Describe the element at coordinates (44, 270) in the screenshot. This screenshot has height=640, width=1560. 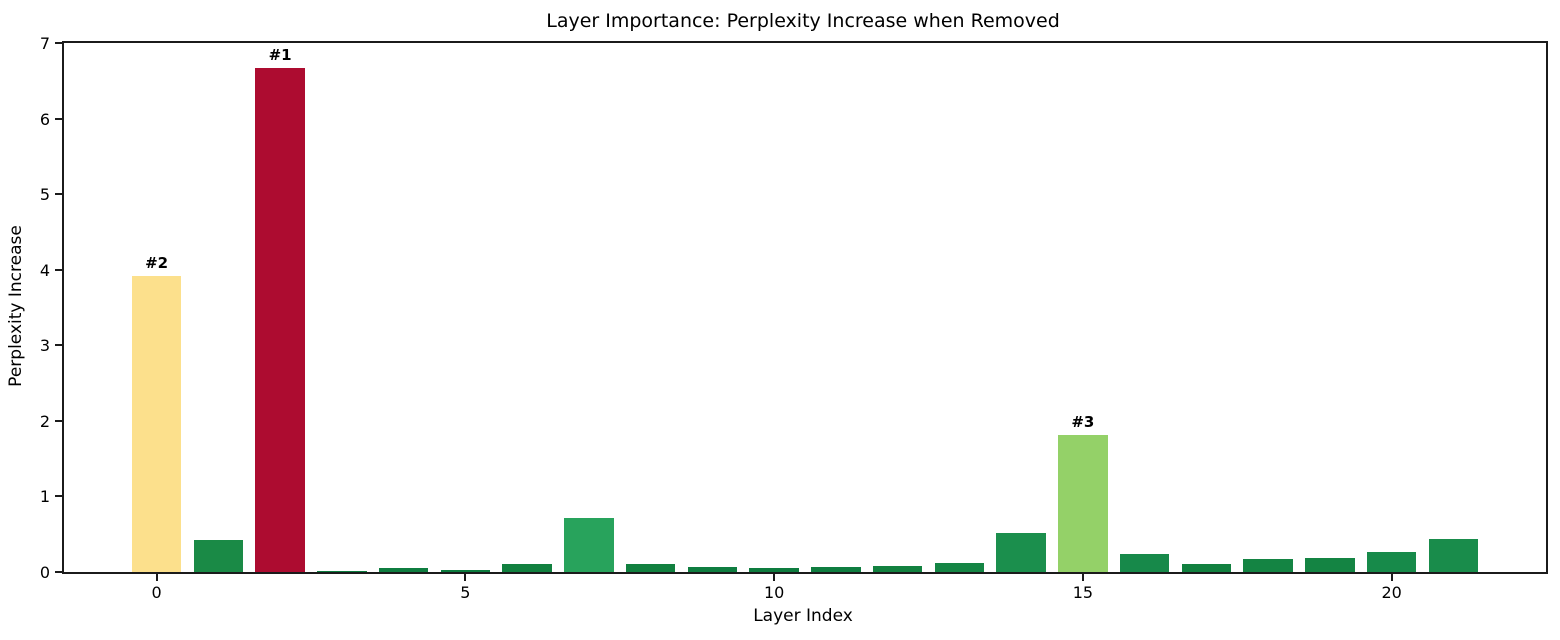
I see `y-tick-label: 4` at that location.